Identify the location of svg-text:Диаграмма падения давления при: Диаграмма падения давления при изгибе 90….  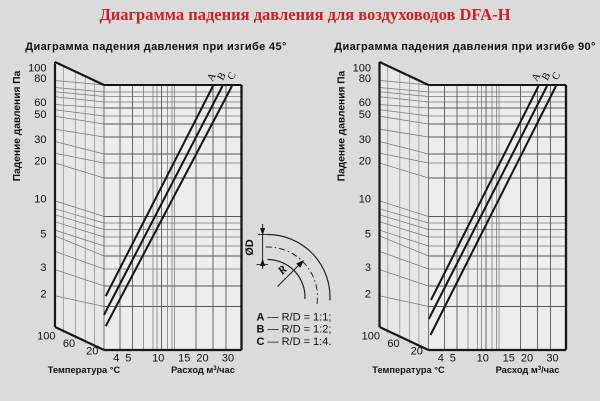
(464, 47).